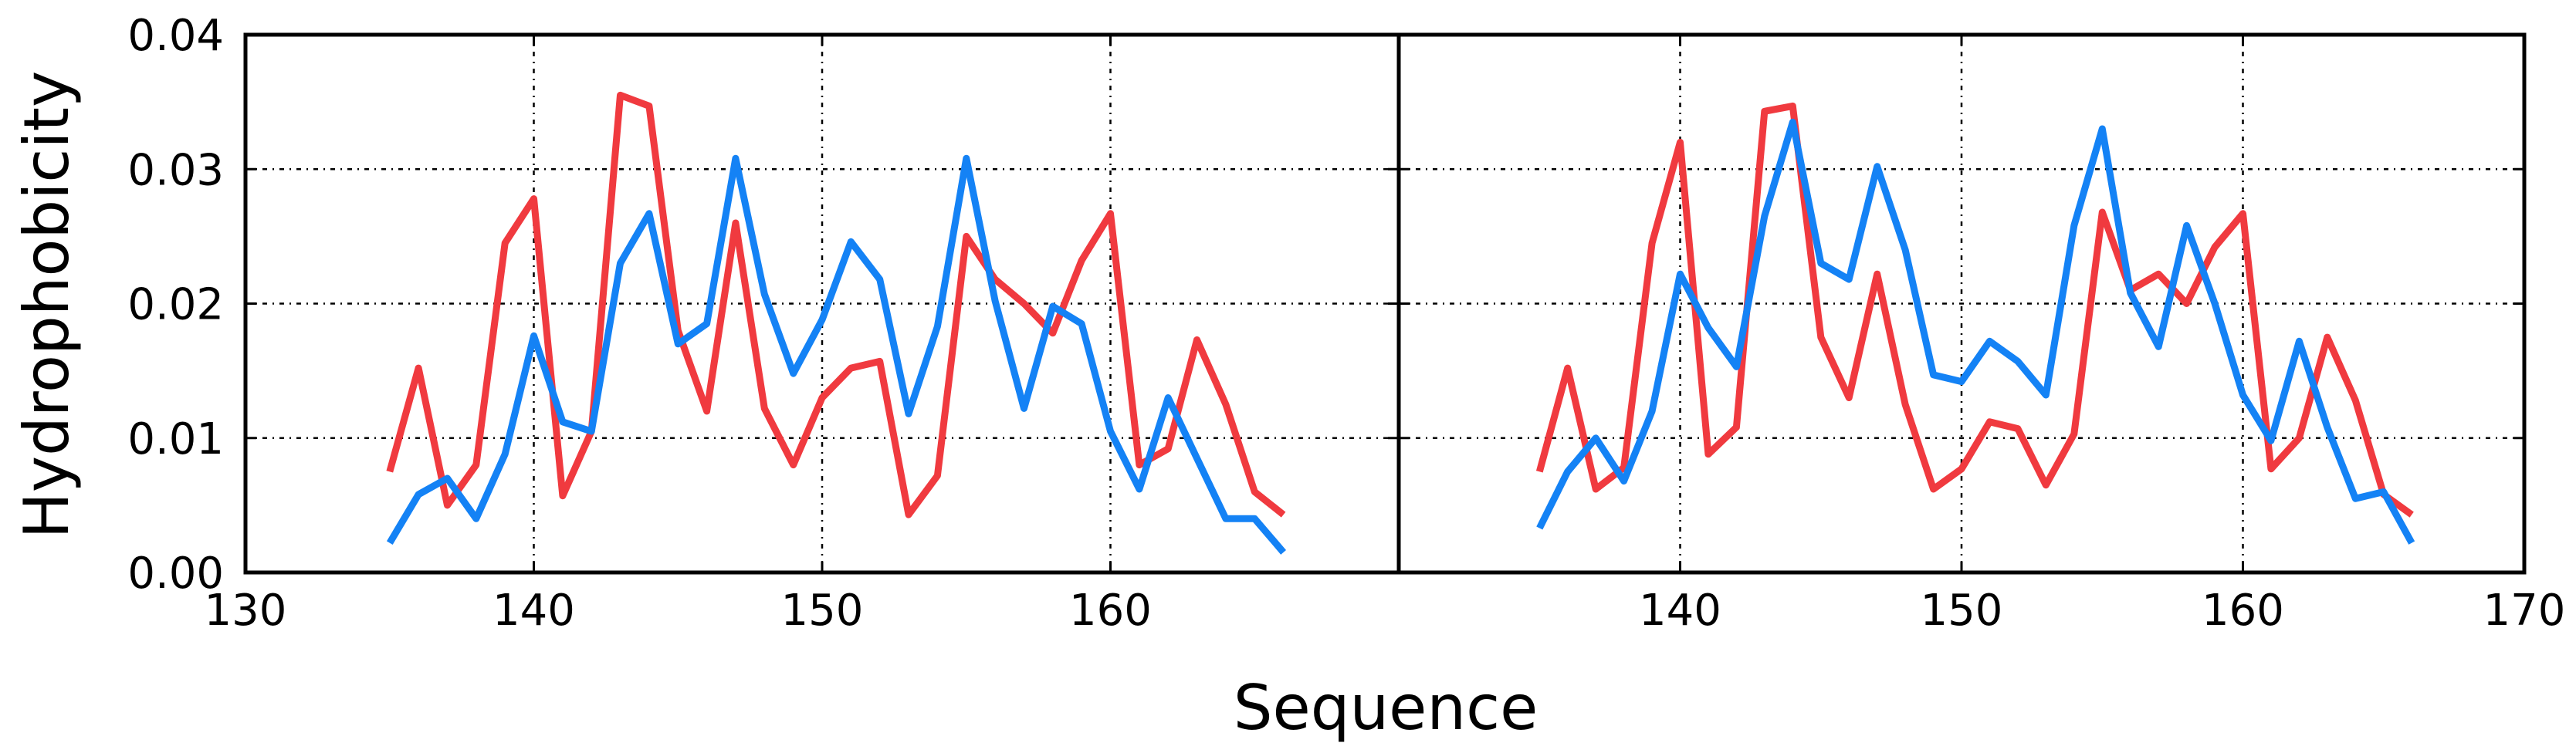 The height and width of the screenshot is (753, 2576). Describe the element at coordinates (1386, 708) in the screenshot. I see `x-axis-title: Sequence` at that location.